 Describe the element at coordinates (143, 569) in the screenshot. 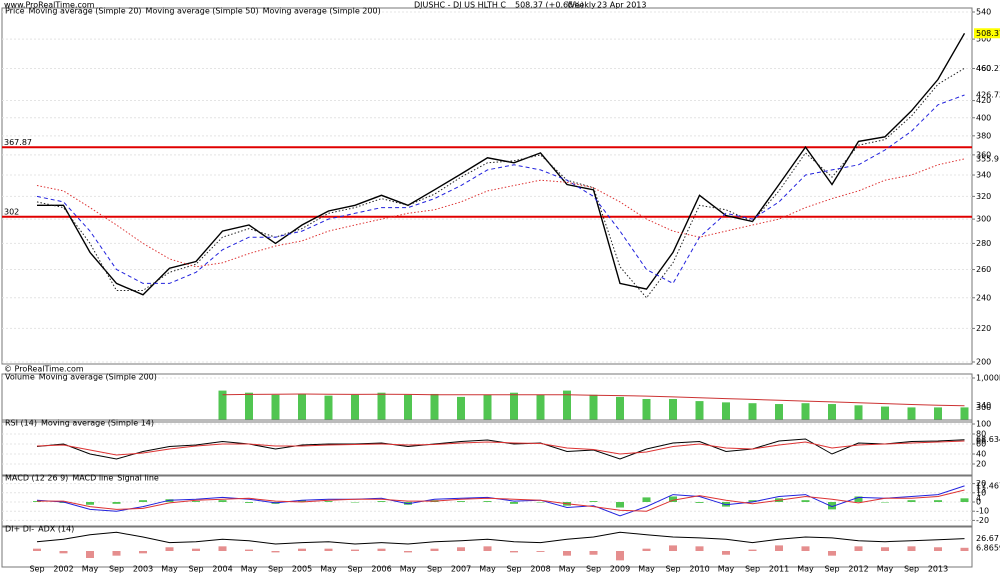

I see `x-tick-label: 2003` at that location.